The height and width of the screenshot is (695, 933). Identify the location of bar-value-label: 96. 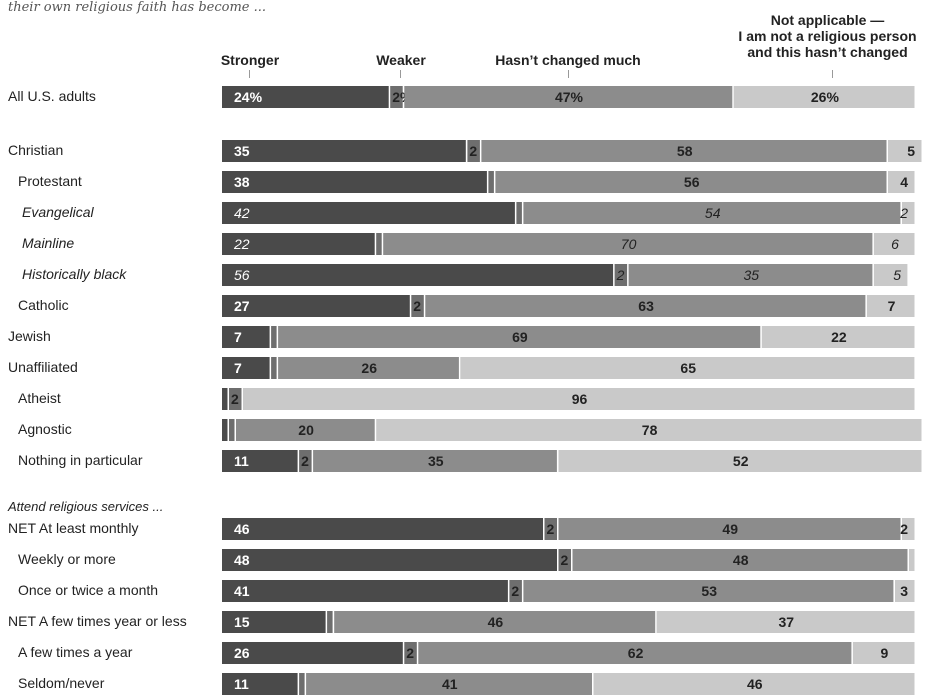
(580, 399).